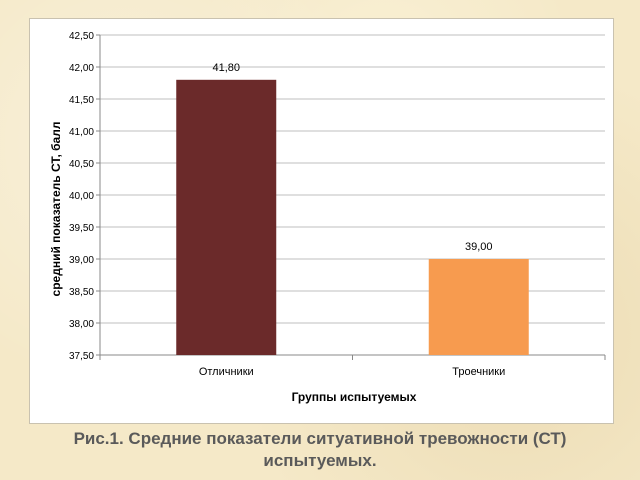  I want to click on x-tick-label: Троечники, so click(478, 372).